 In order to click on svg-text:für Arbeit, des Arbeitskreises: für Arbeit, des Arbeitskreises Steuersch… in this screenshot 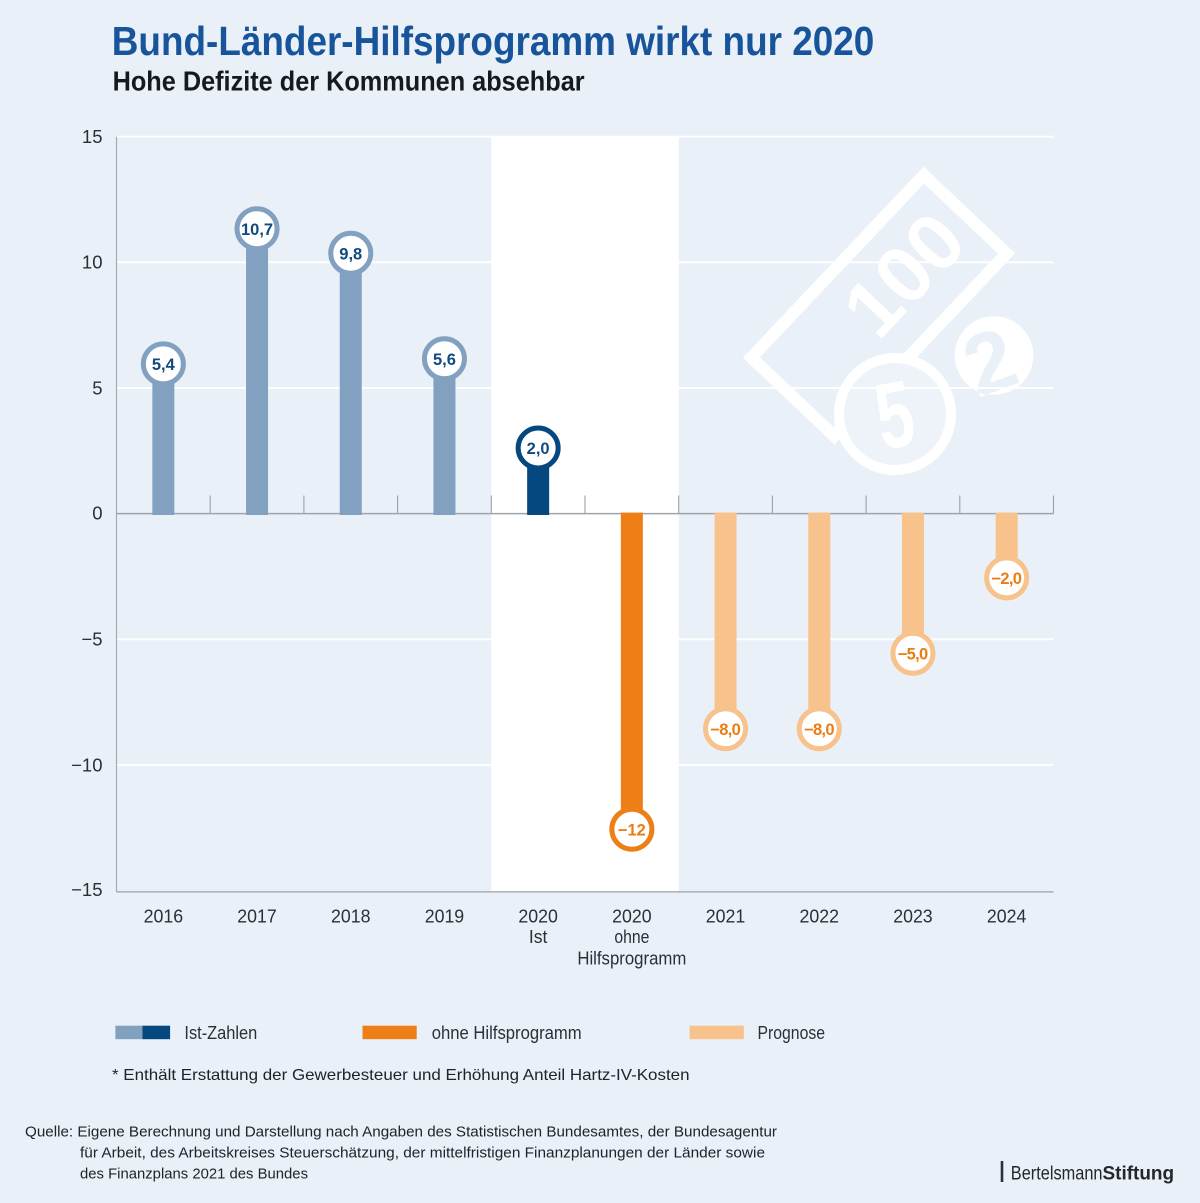, I will do `click(422, 1154)`.